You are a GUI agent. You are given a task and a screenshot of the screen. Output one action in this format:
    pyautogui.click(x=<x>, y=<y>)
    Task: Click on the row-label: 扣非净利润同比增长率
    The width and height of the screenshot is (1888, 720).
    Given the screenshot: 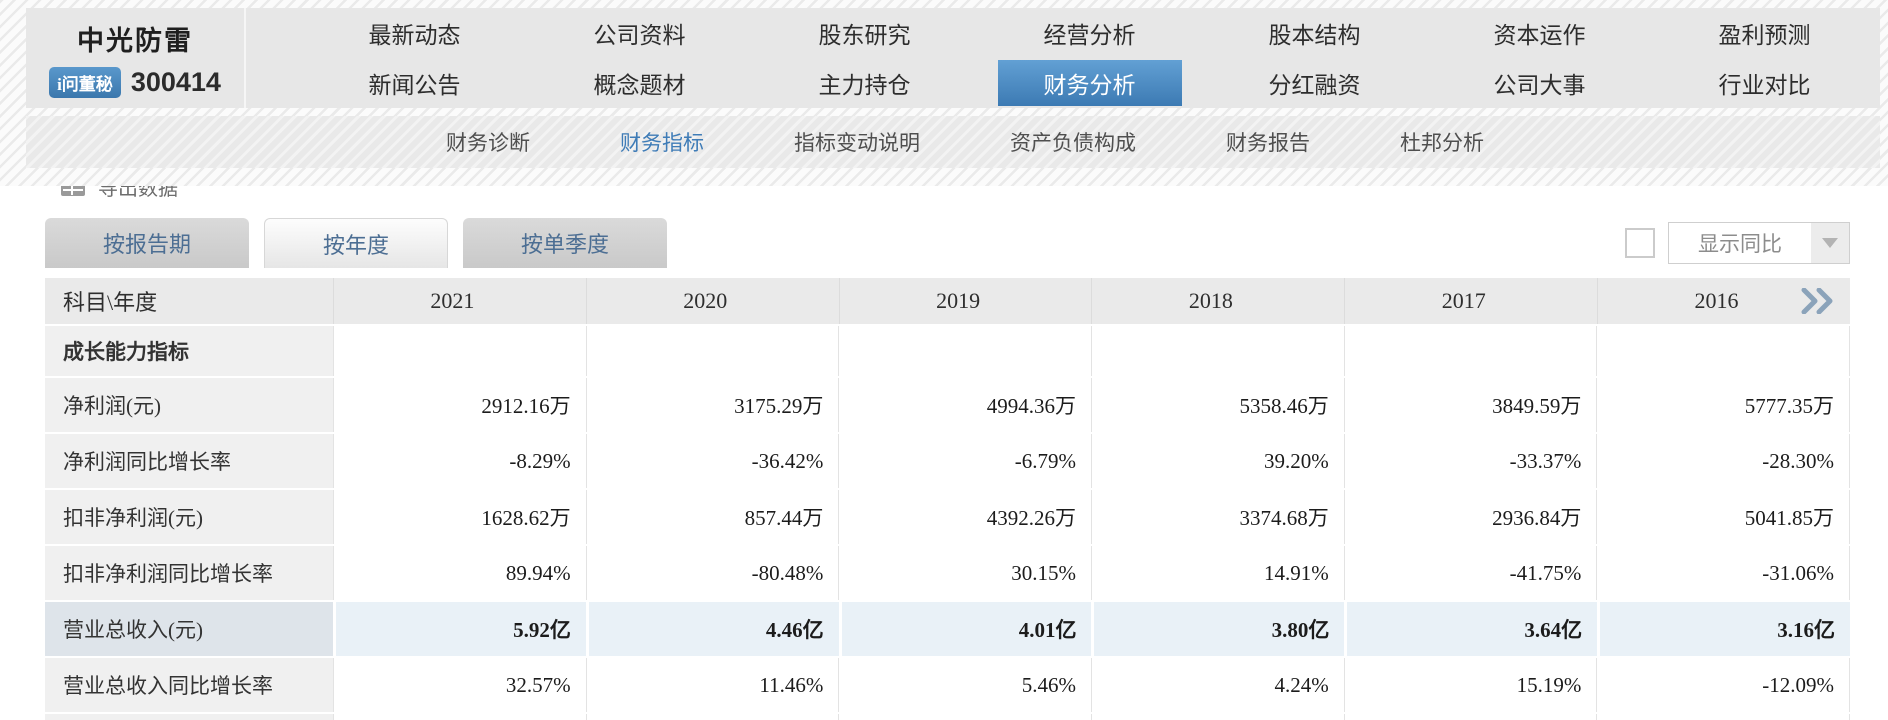 What is the action you would take?
    pyautogui.click(x=189, y=573)
    